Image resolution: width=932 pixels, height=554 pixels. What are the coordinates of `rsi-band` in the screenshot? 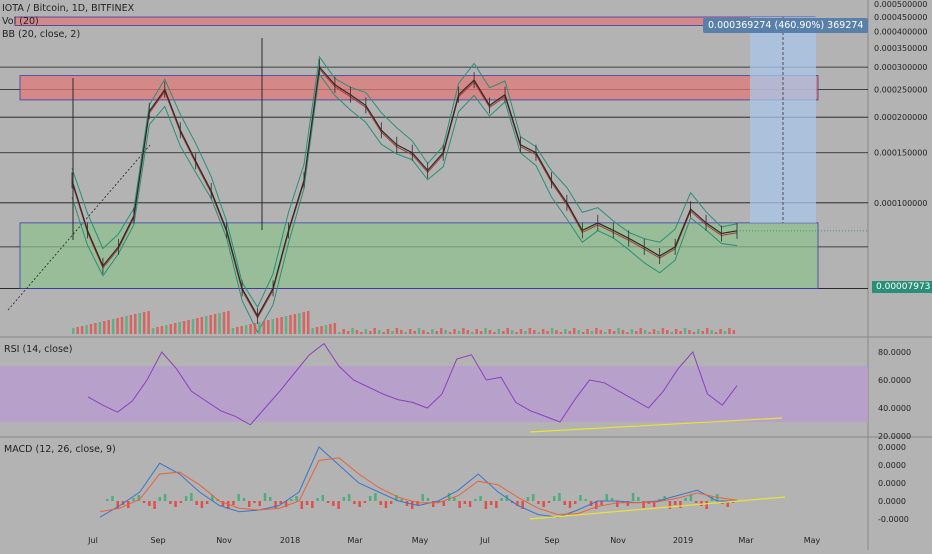 It's located at (434, 394).